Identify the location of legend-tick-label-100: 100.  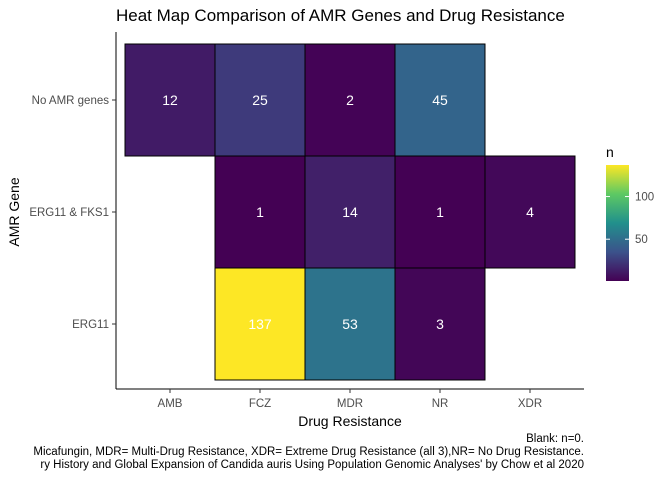
(644, 198).